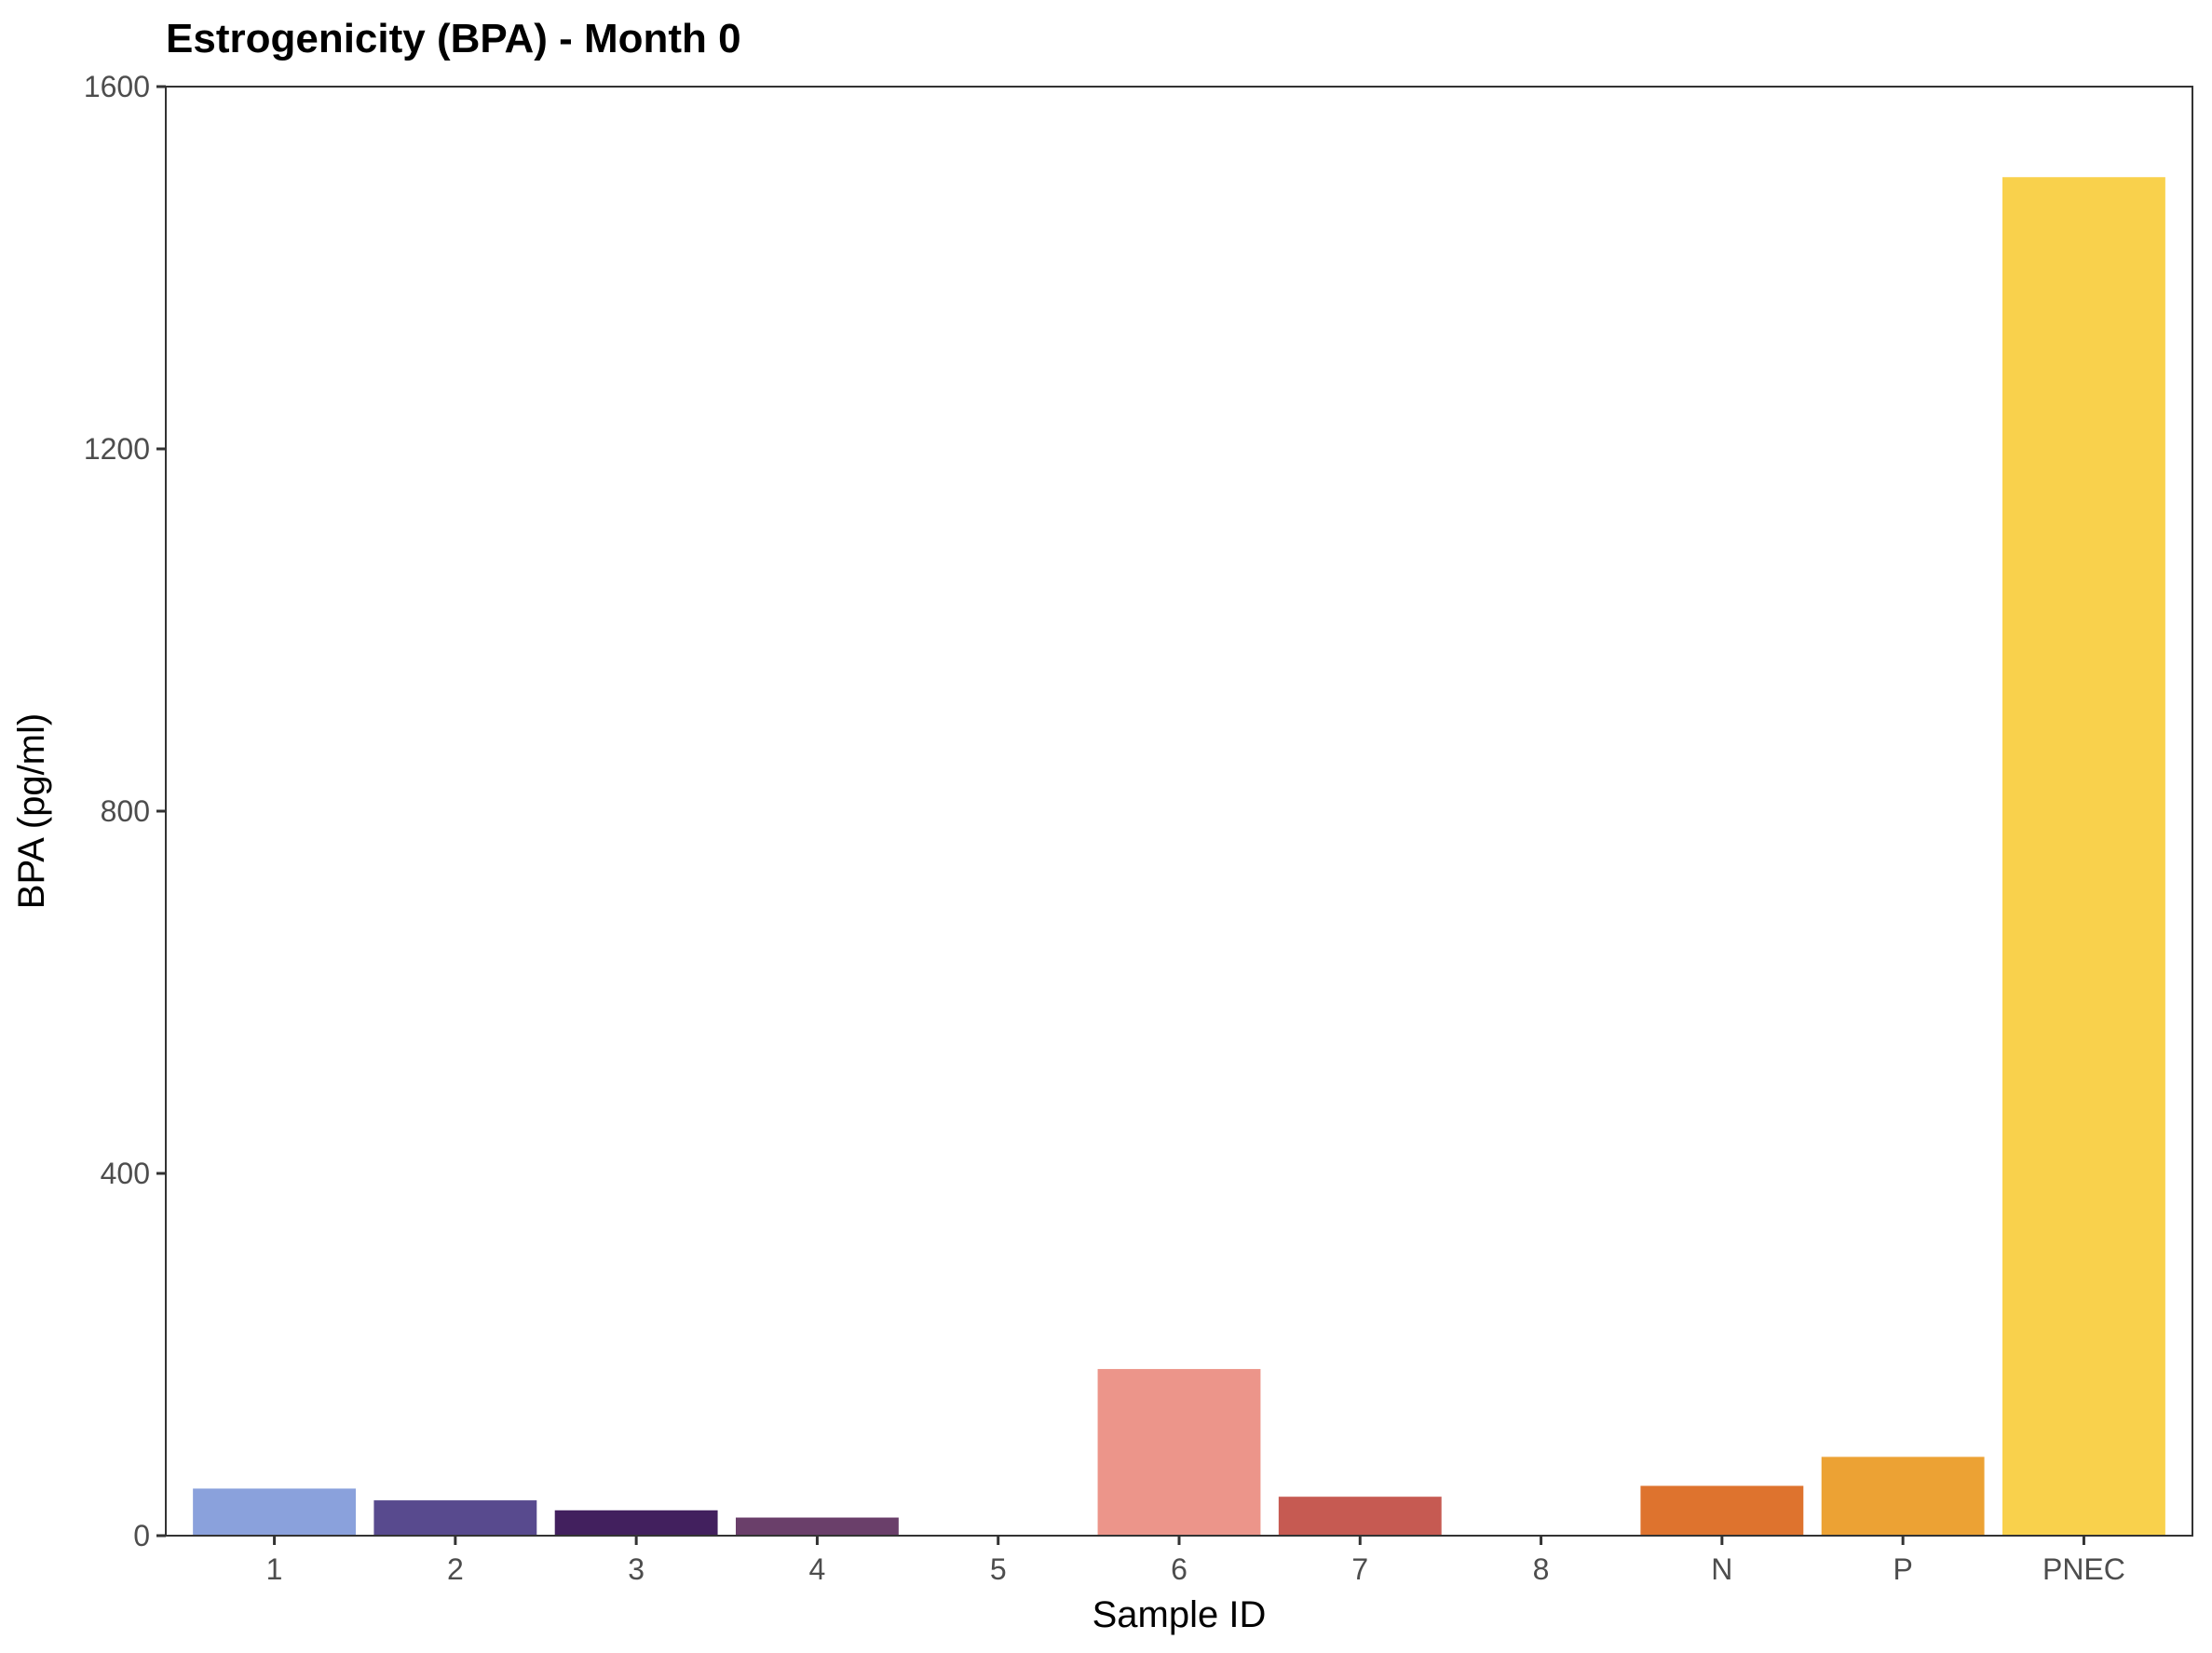  I want to click on y-tick-label: 1200, so click(117, 449).